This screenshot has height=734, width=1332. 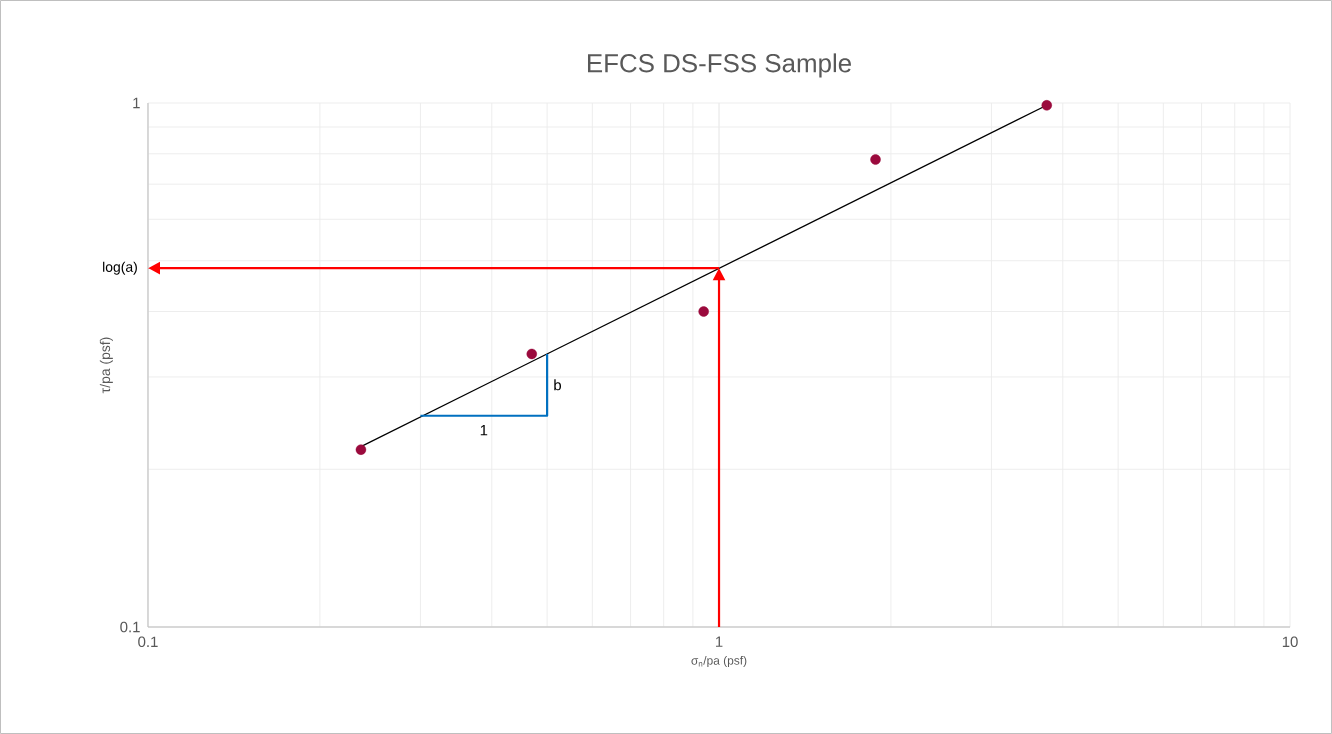 I want to click on x-axis-title: σ$_{n}$/pa (psf), so click(x=719, y=661).